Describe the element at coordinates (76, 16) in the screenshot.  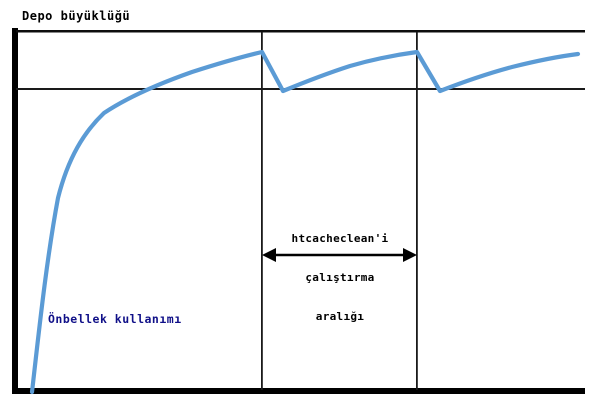
I see `axis-title-label: Depo büyüklüğü` at that location.